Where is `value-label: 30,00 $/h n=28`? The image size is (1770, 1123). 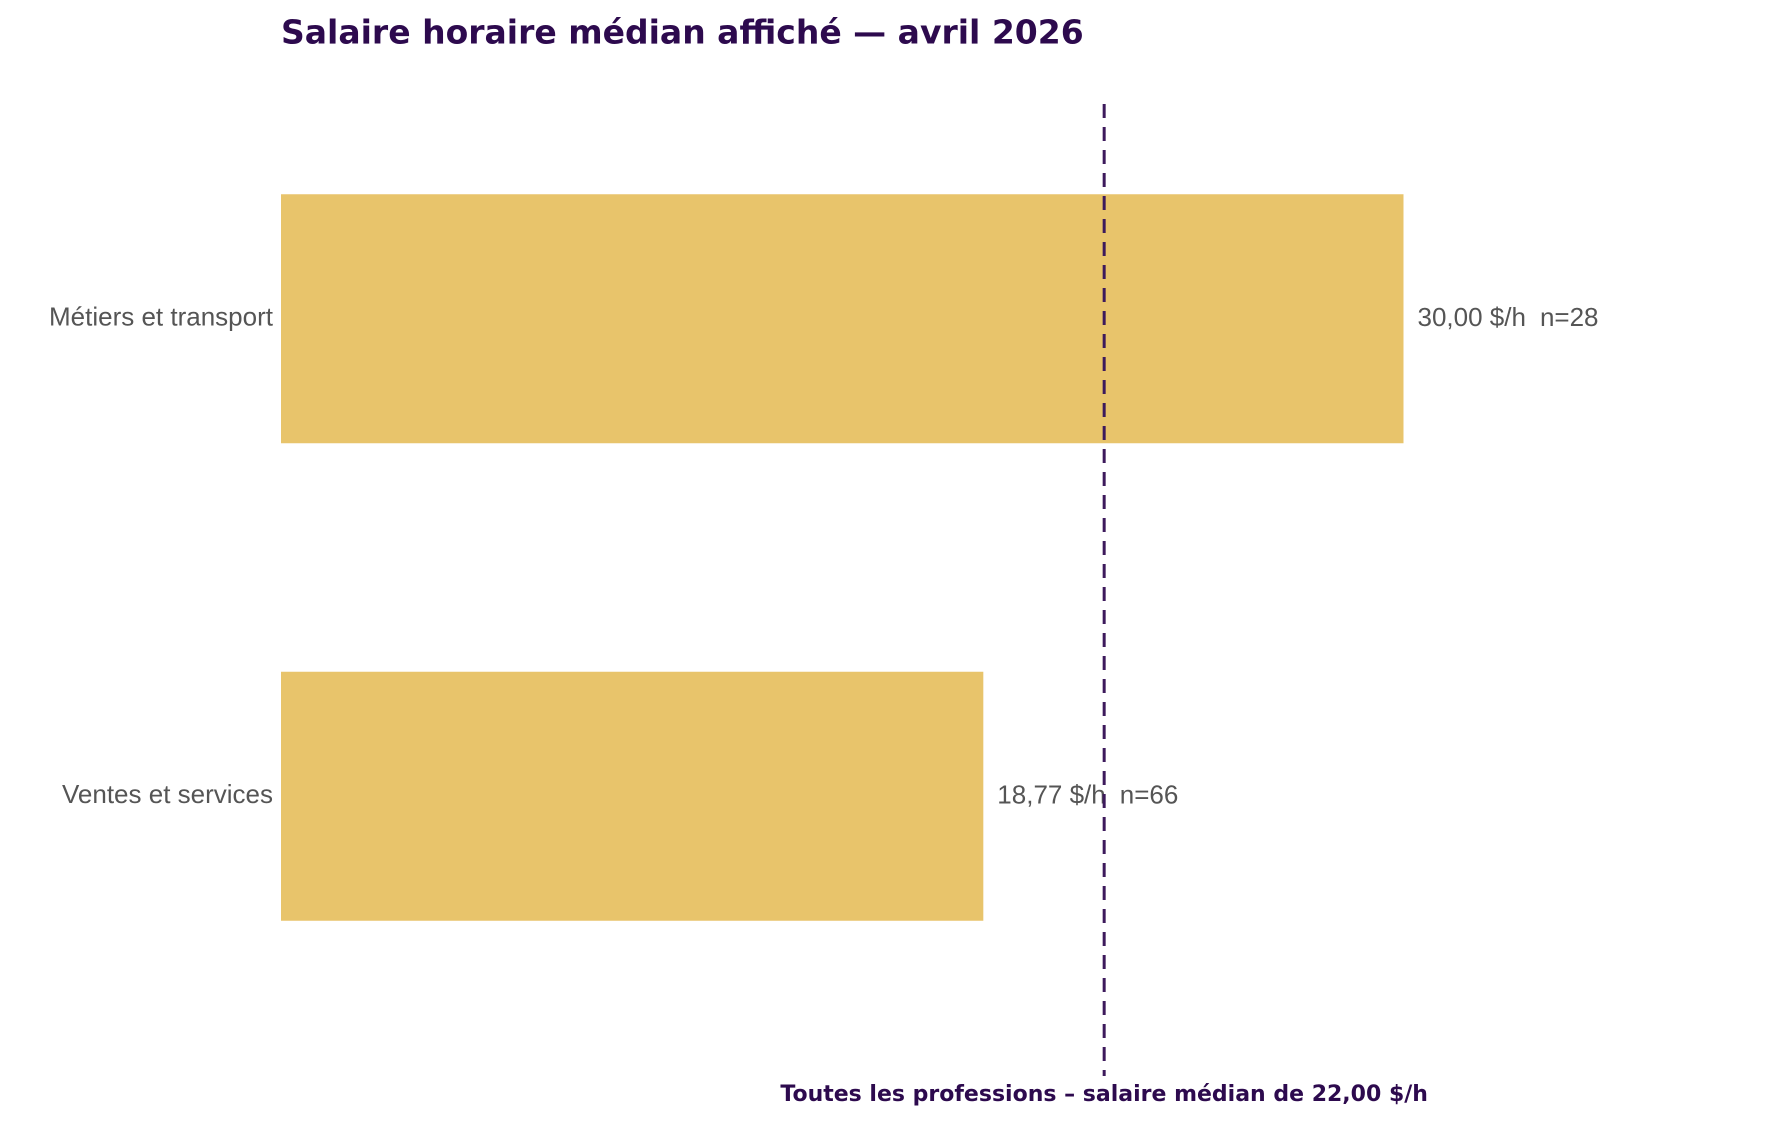
value-label: 30,00 $/h n=28 is located at coordinates (1508, 317).